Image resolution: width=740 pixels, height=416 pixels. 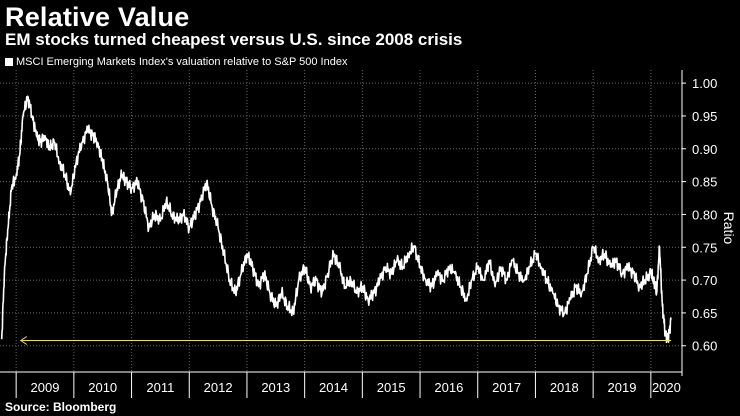 What do you see at coordinates (391, 387) in the screenshot?
I see `x-tick-label: 2015` at bounding box center [391, 387].